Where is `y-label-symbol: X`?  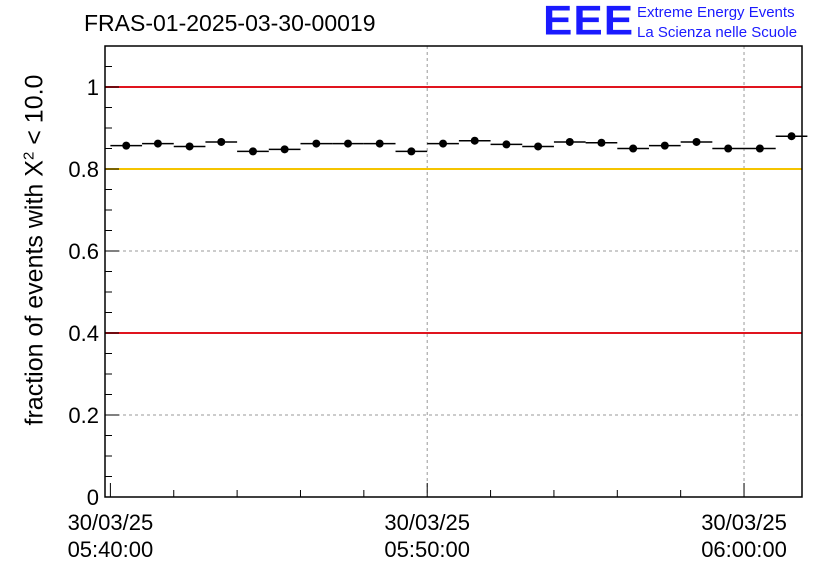 y-label-symbol: X is located at coordinates (34, 168).